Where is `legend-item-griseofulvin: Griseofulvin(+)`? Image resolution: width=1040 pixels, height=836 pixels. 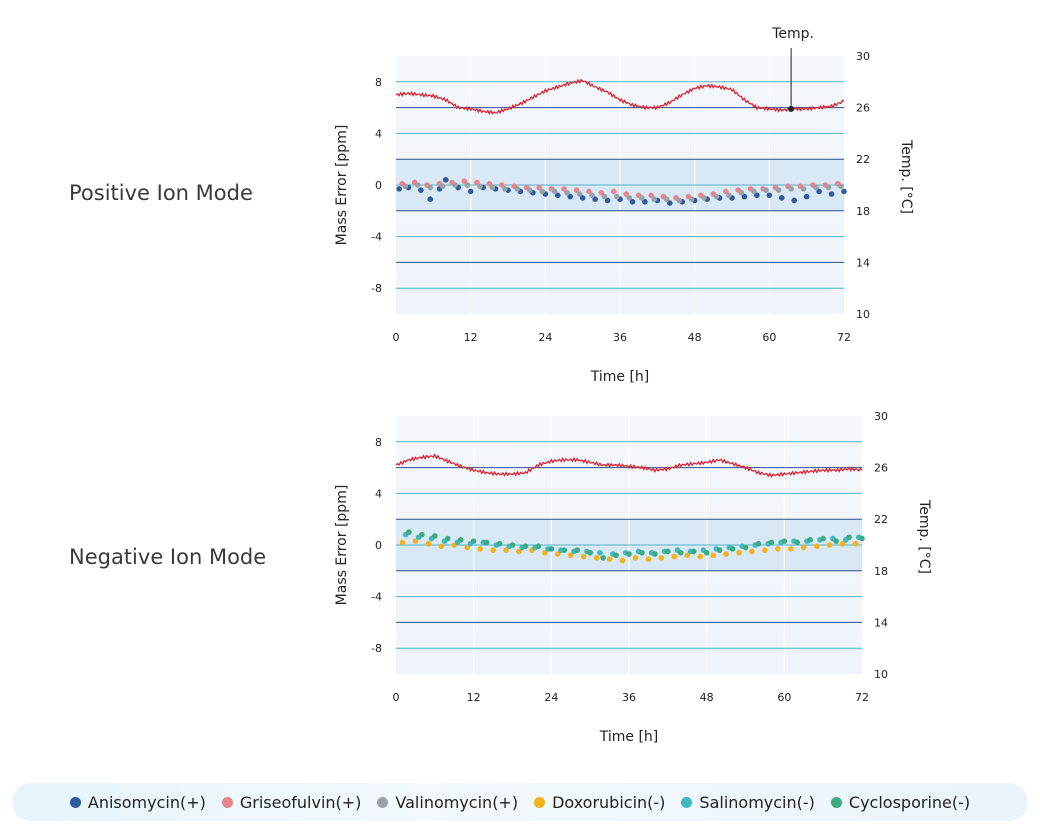
legend-item-griseofulvin: Griseofulvin(+) is located at coordinates (291, 802).